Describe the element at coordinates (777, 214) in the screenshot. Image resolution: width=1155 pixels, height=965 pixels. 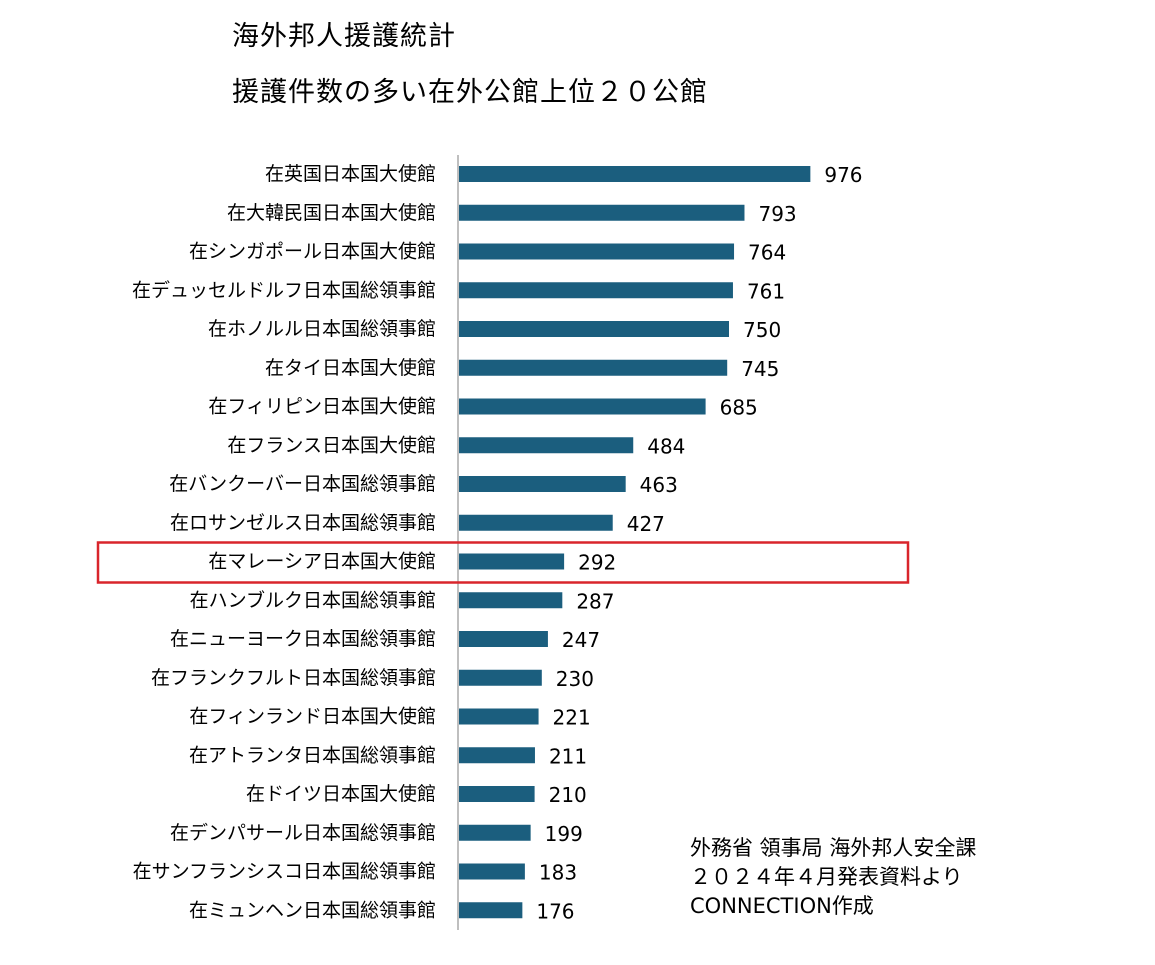
I see `value-label: 793` at that location.